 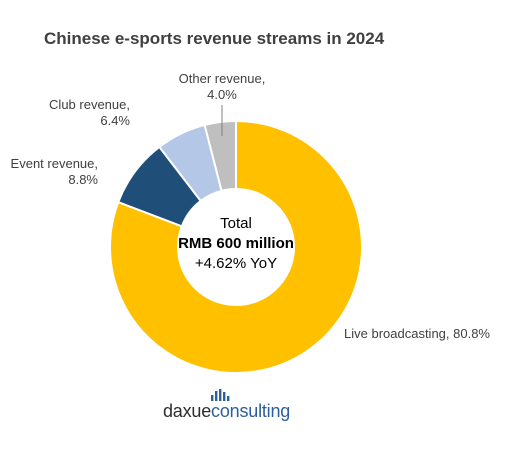 What do you see at coordinates (187, 411) in the screenshot?
I see `logo-text-daxue: daxue` at bounding box center [187, 411].